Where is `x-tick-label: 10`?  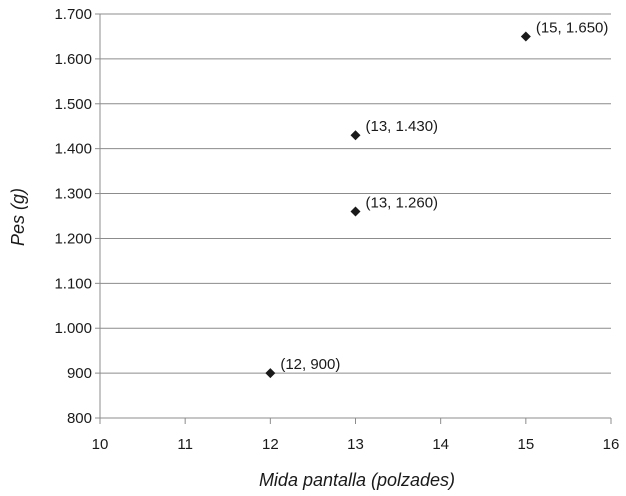 x-tick-label: 10 is located at coordinates (100, 444).